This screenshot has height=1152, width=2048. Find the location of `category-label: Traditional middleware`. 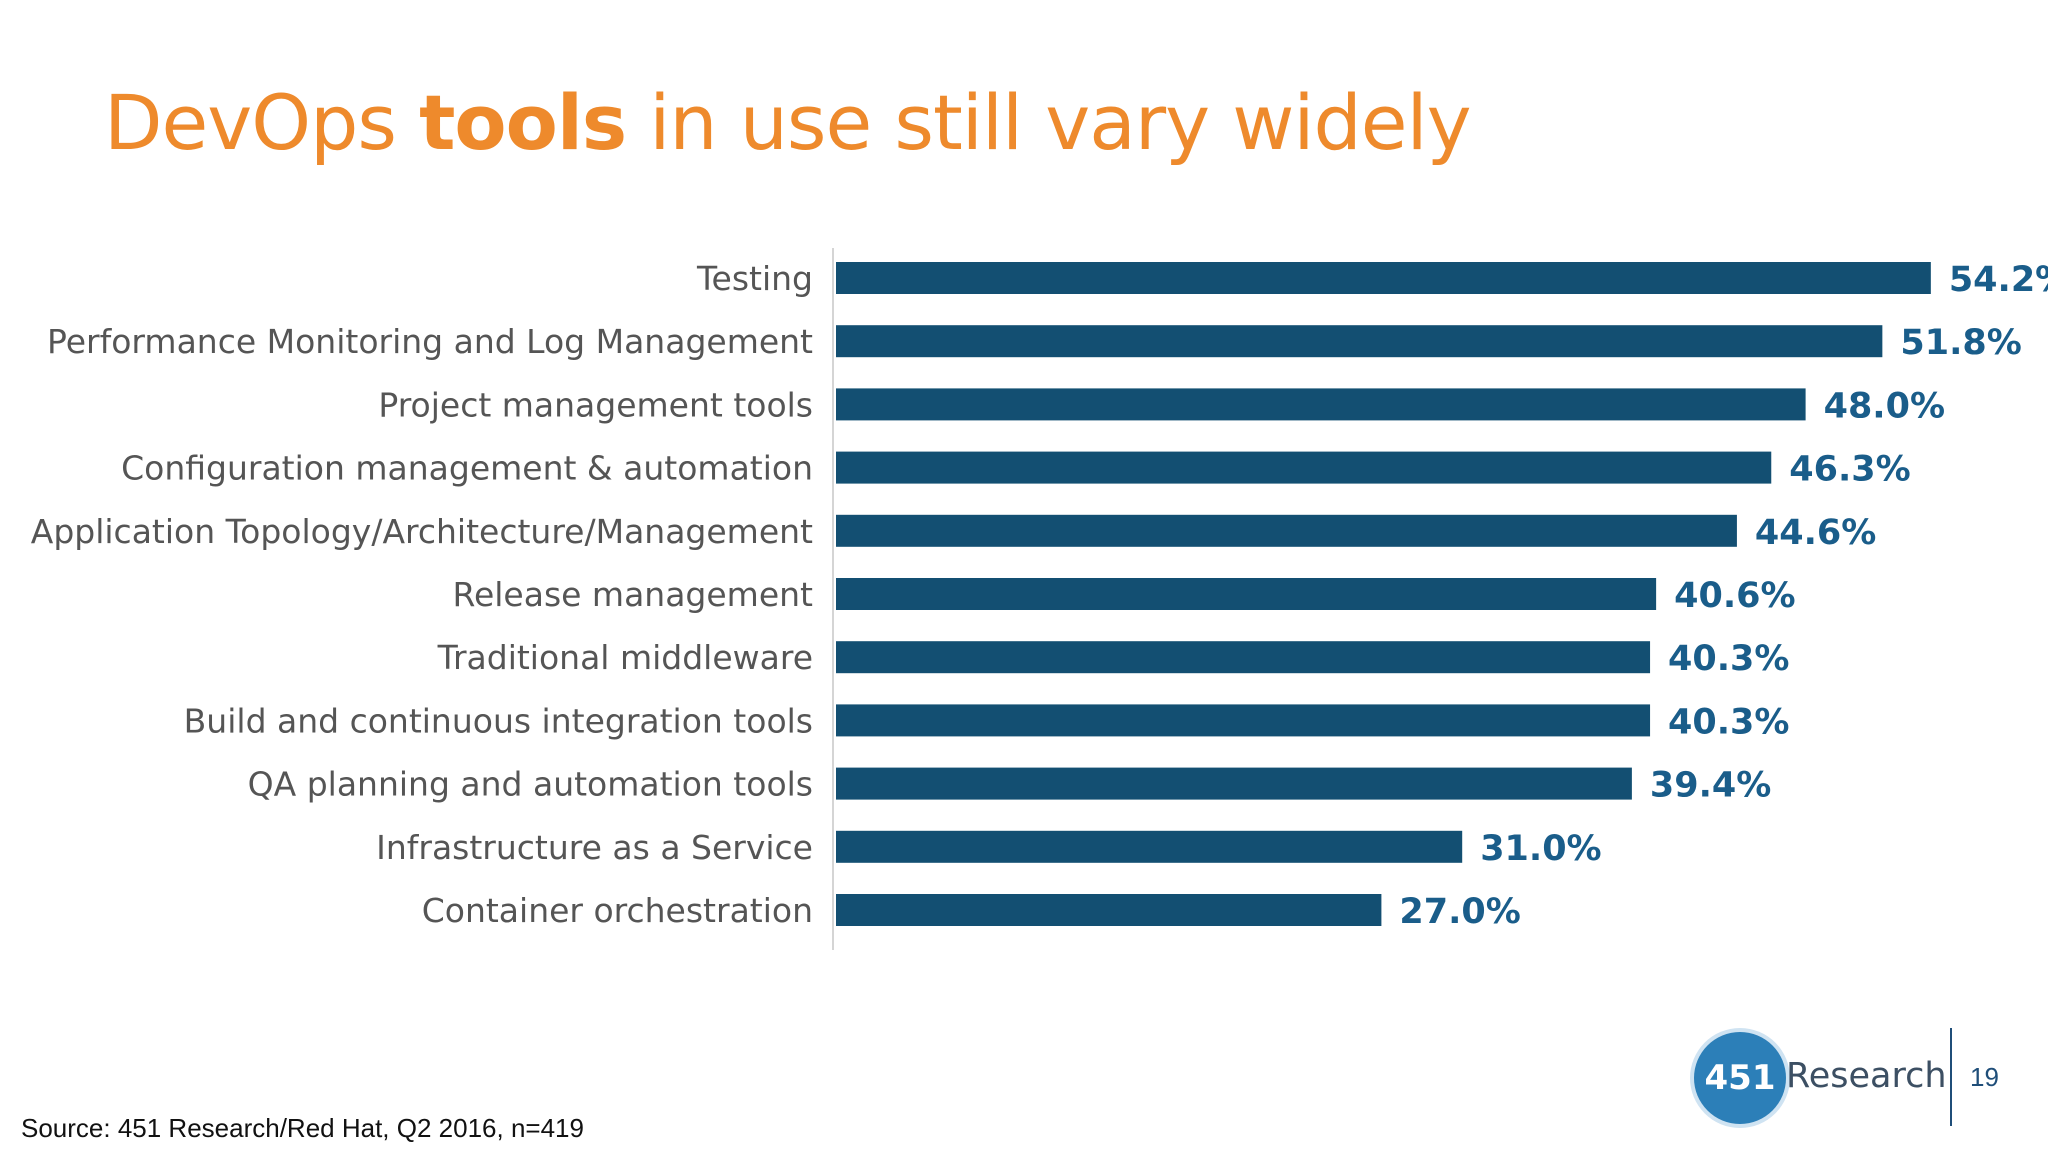

category-label: Traditional middleware is located at coordinates (625, 657).